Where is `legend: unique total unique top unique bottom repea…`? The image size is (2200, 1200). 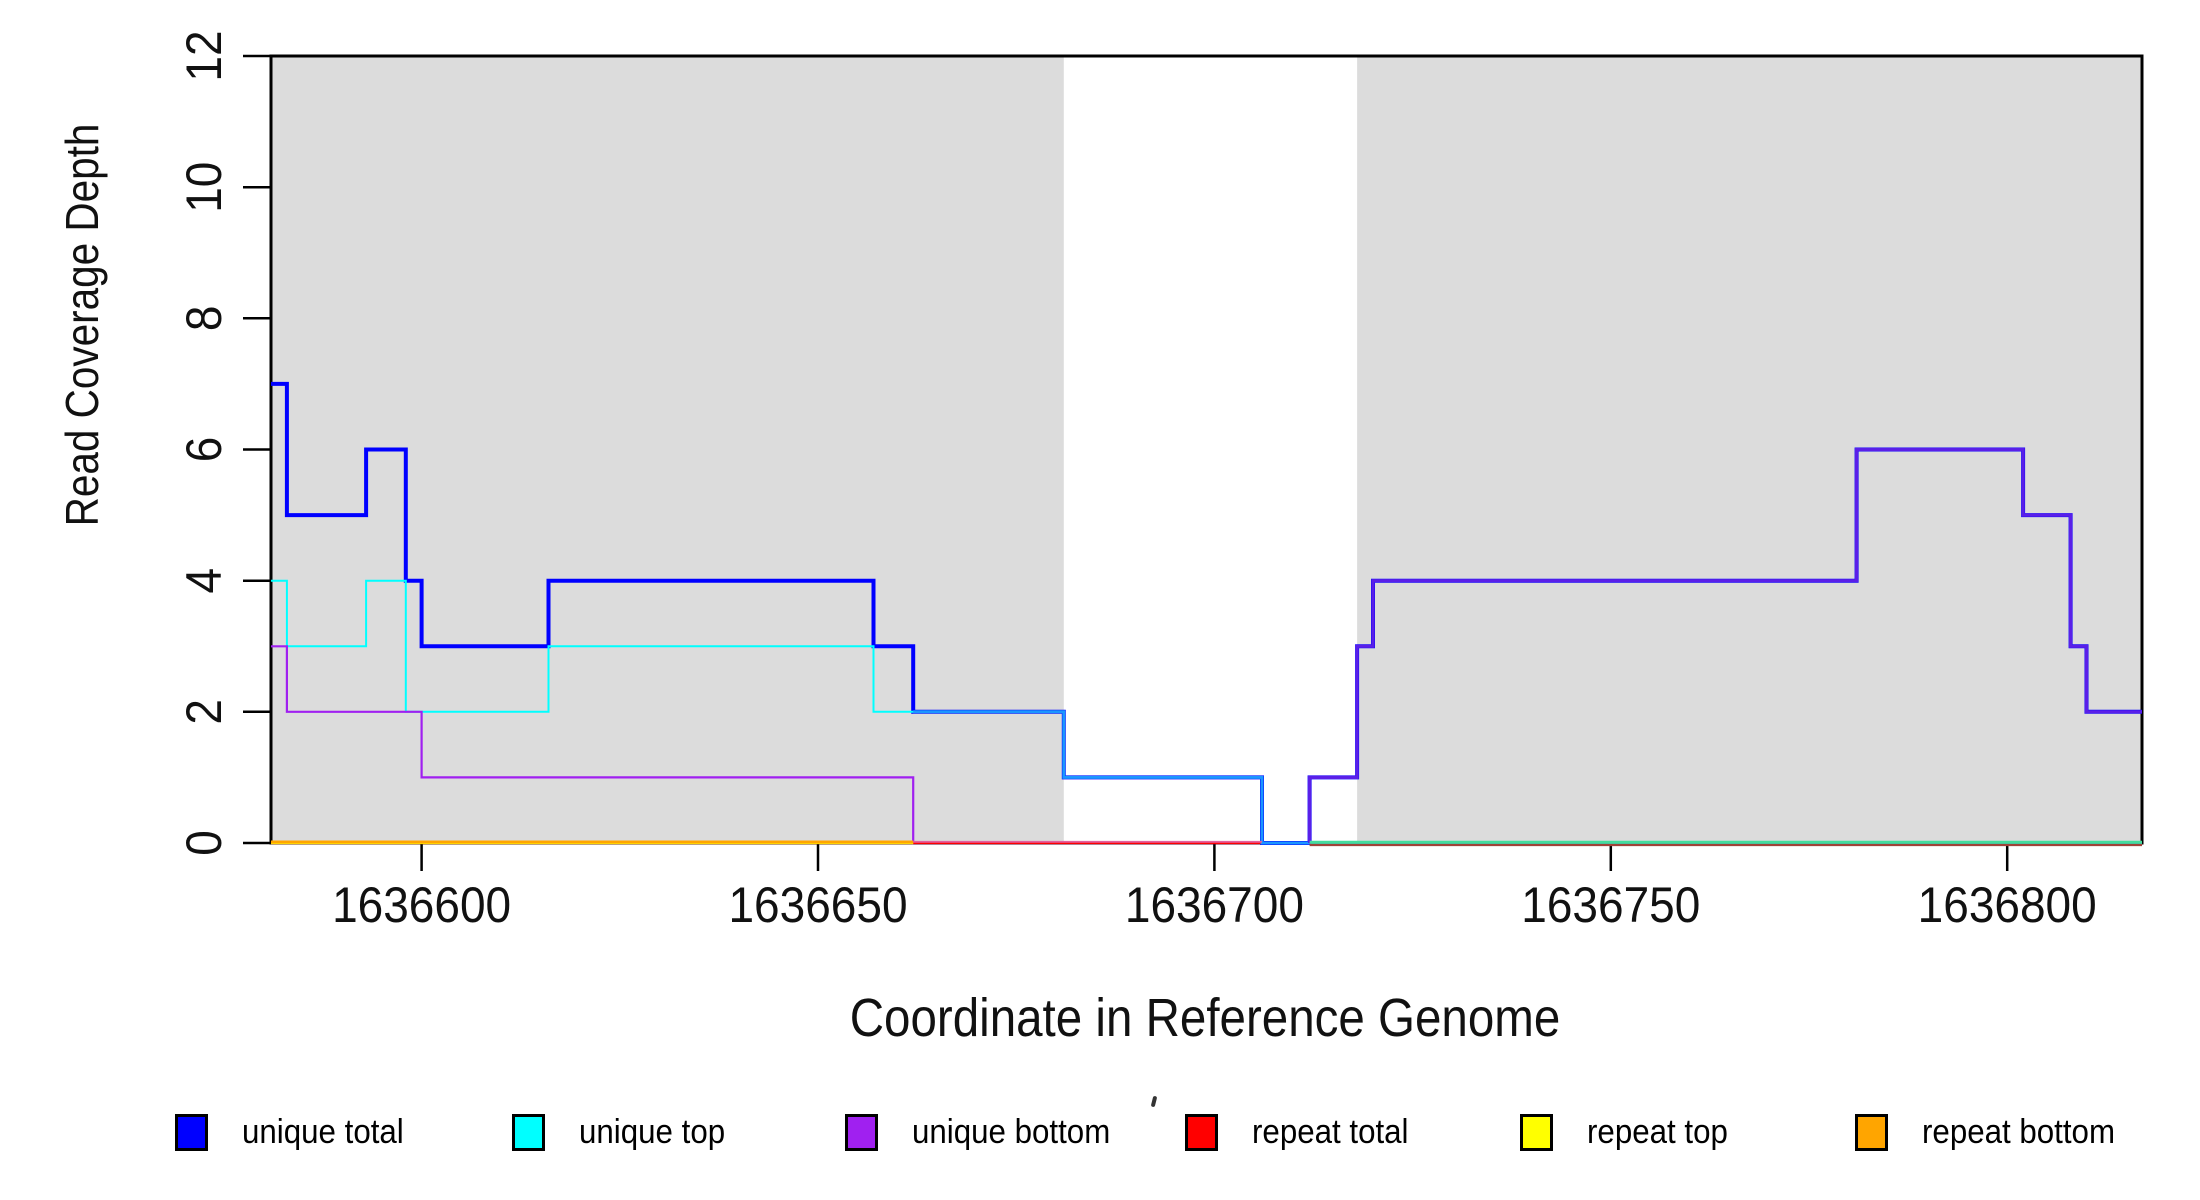 legend: unique total unique top unique bottom repea… is located at coordinates (1100, 1138).